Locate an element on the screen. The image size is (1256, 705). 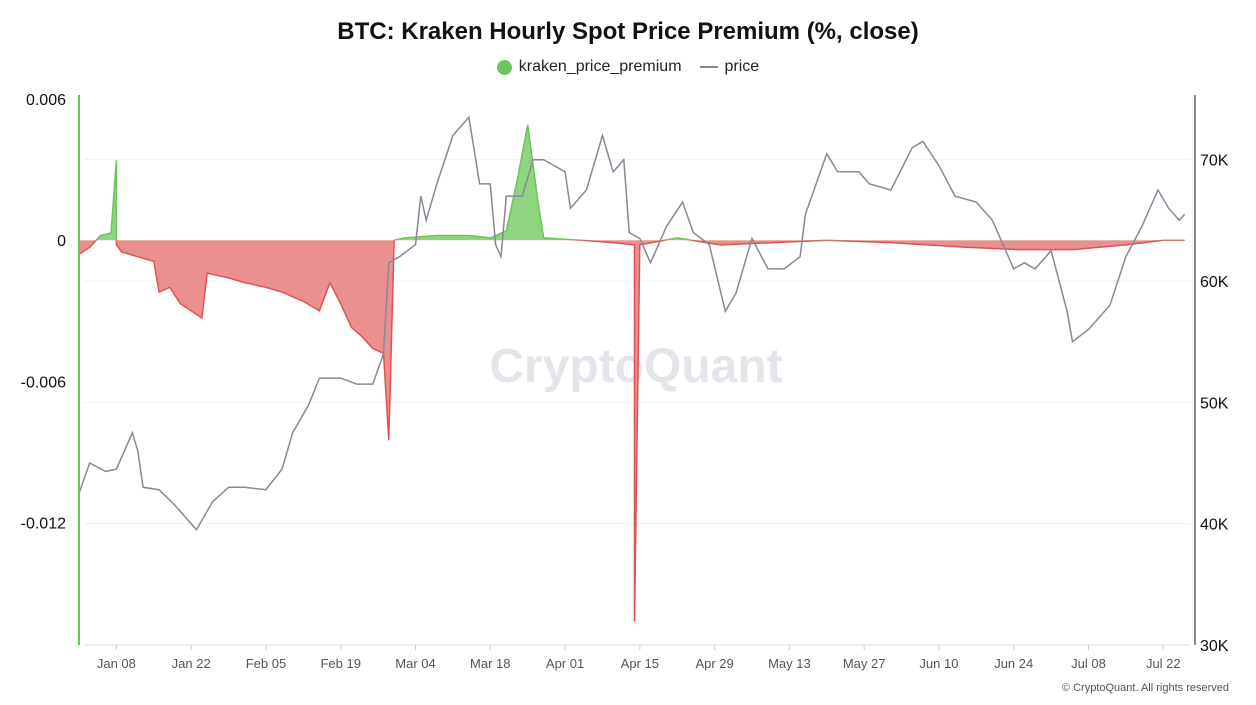
y-left-tick-label: -0.012 is located at coordinates (43, 524).